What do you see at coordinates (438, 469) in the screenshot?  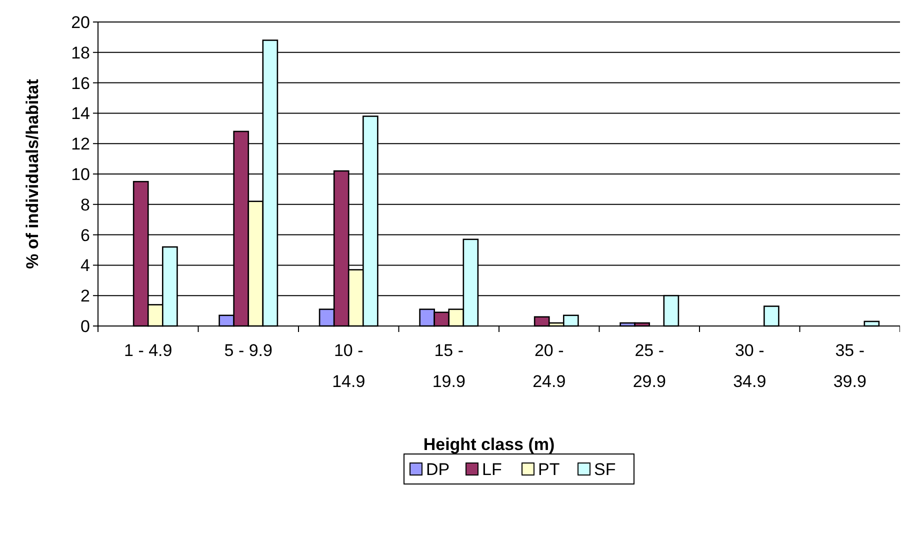 I see `legend-label: DP` at bounding box center [438, 469].